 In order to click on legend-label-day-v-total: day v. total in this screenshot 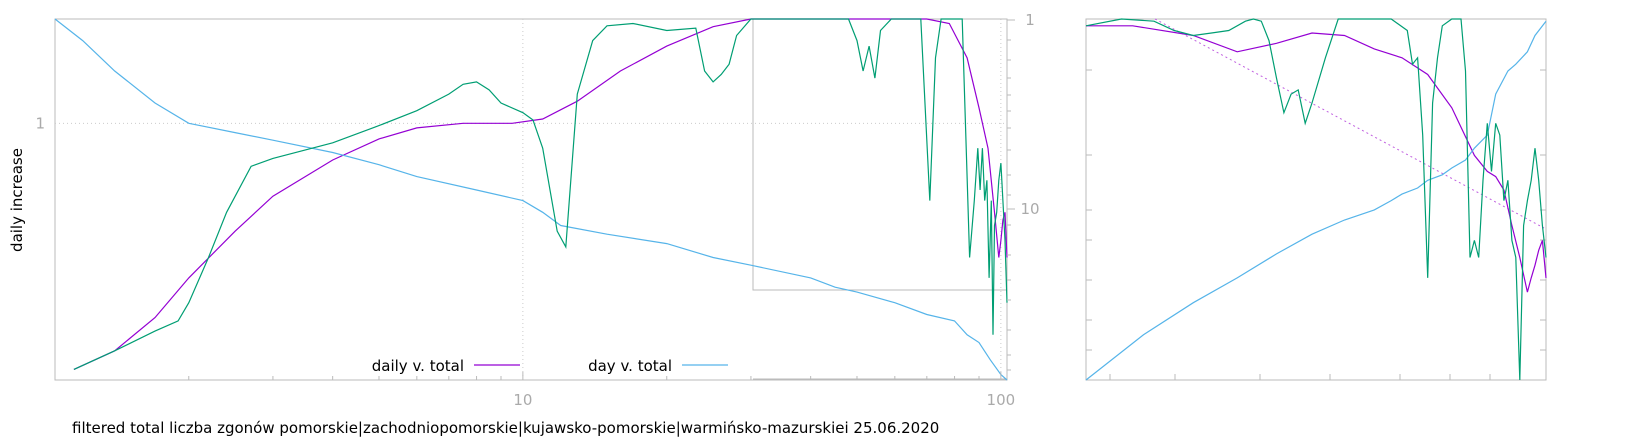, I will do `click(630, 366)`.